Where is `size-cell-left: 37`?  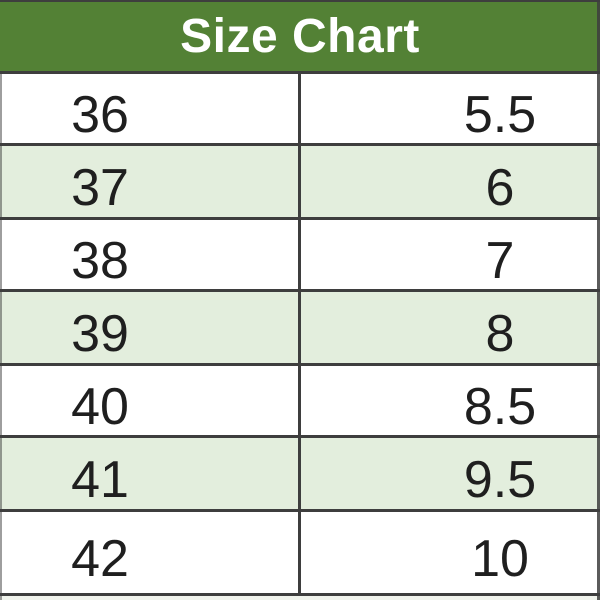 size-cell-left: 37 is located at coordinates (100, 187).